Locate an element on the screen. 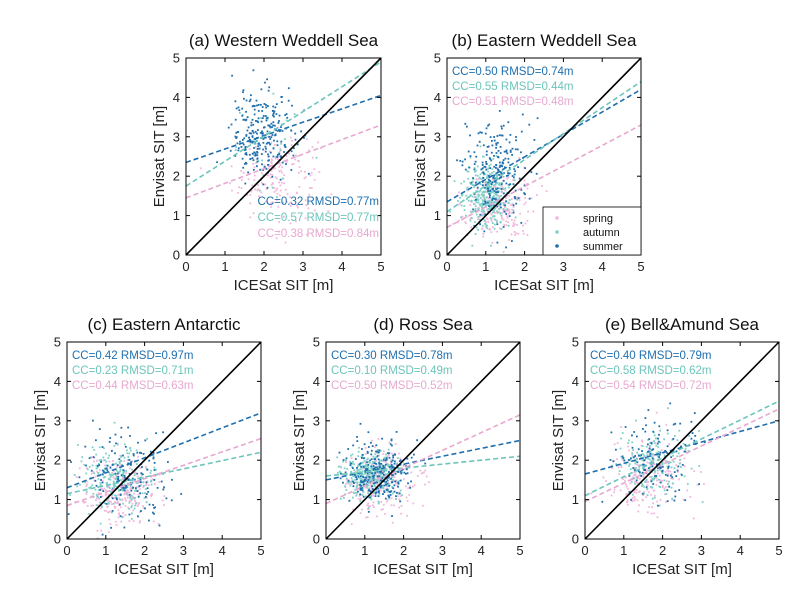  x-tick-label: 3 is located at coordinates (563, 266).